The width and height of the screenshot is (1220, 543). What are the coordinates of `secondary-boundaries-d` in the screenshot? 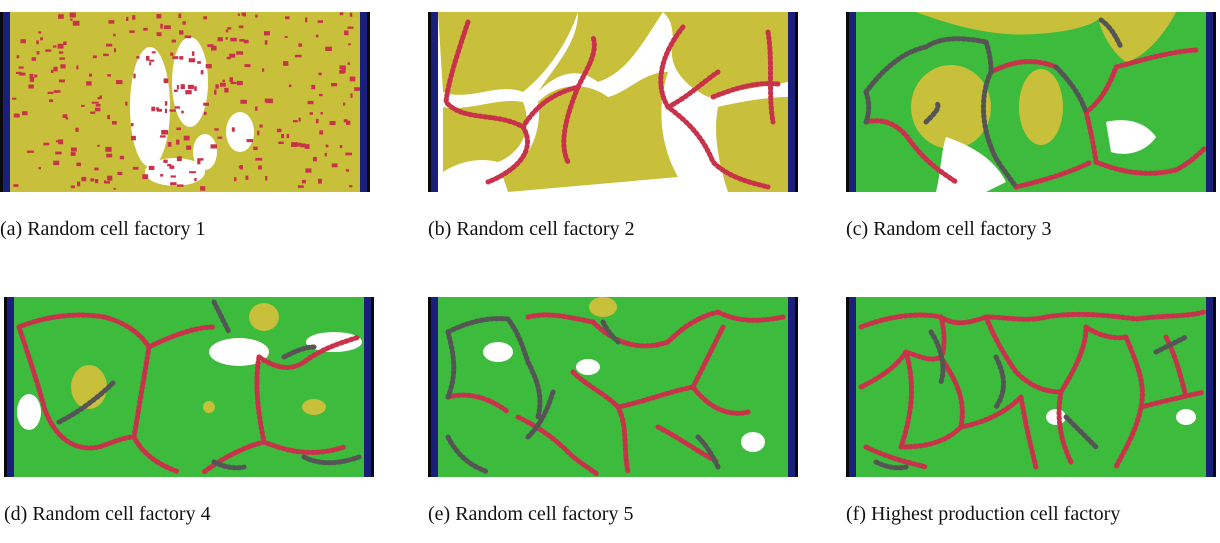 It's located at (209, 385).